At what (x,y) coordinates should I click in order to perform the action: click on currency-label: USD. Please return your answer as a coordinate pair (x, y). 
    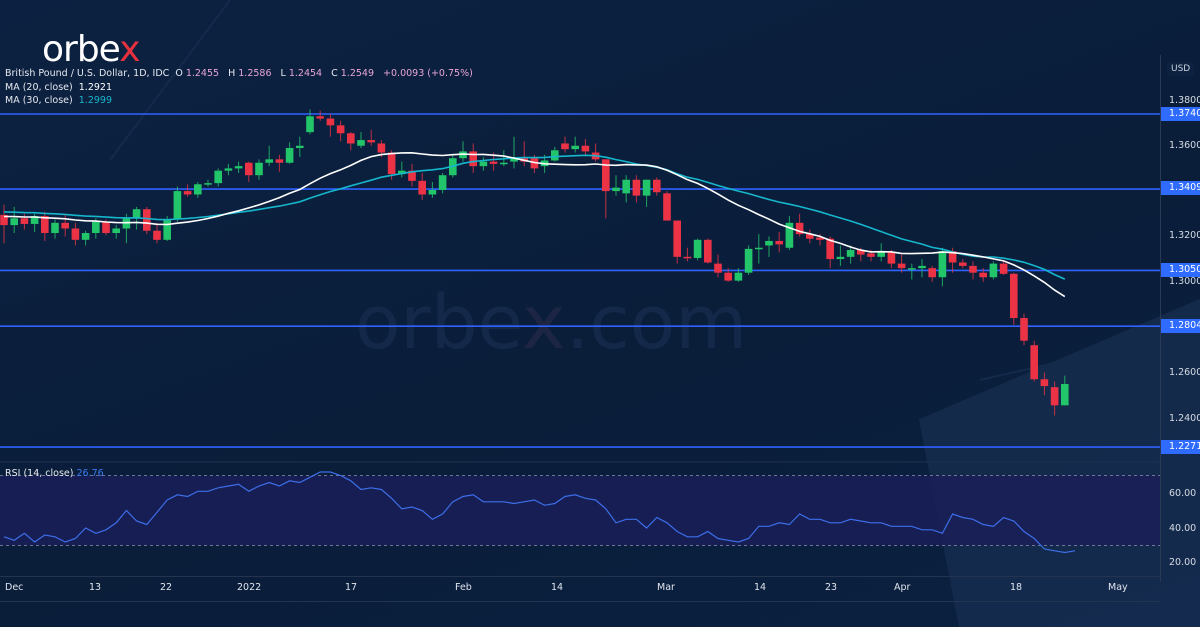
    Looking at the image, I should click on (1181, 69).